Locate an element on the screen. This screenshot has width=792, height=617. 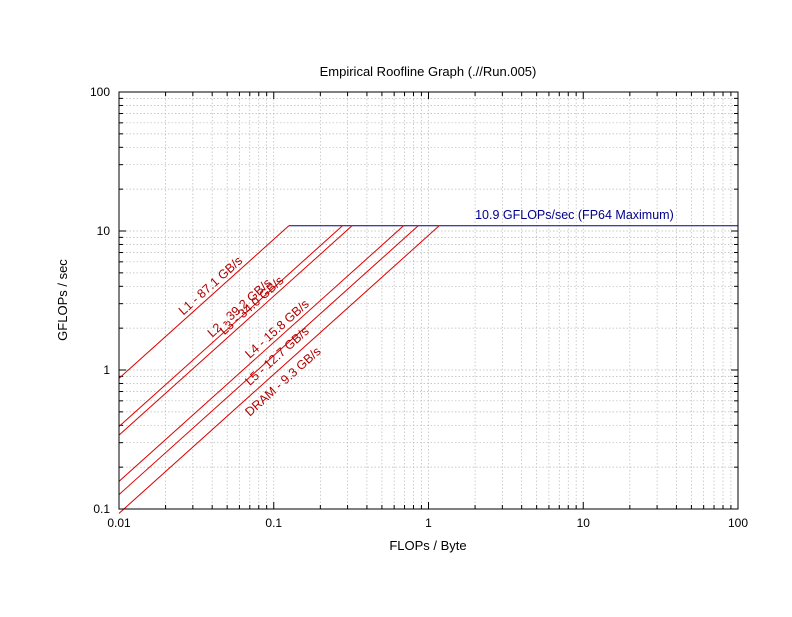
chart-title: Empirical Roofline Graph (.//Run.005) is located at coordinates (428, 71).